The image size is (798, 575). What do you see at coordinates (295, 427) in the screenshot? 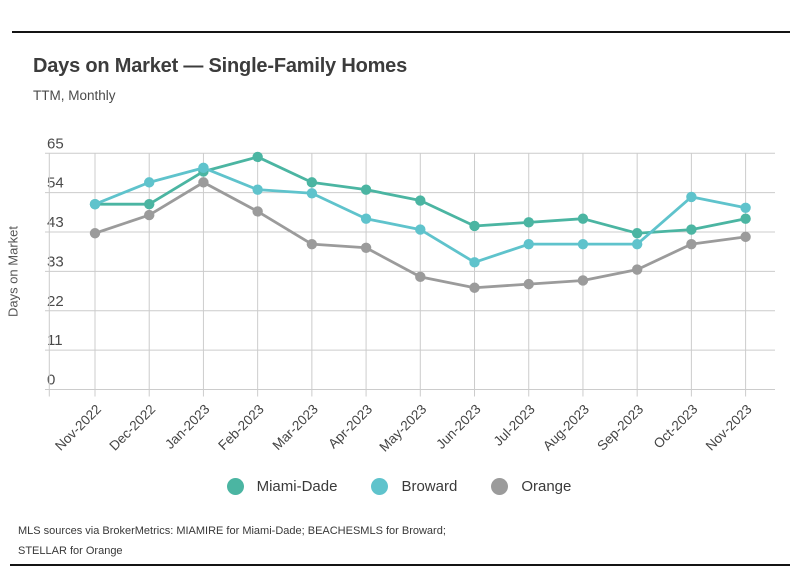
I see `x-tick-label: Mar-2023` at bounding box center [295, 427].